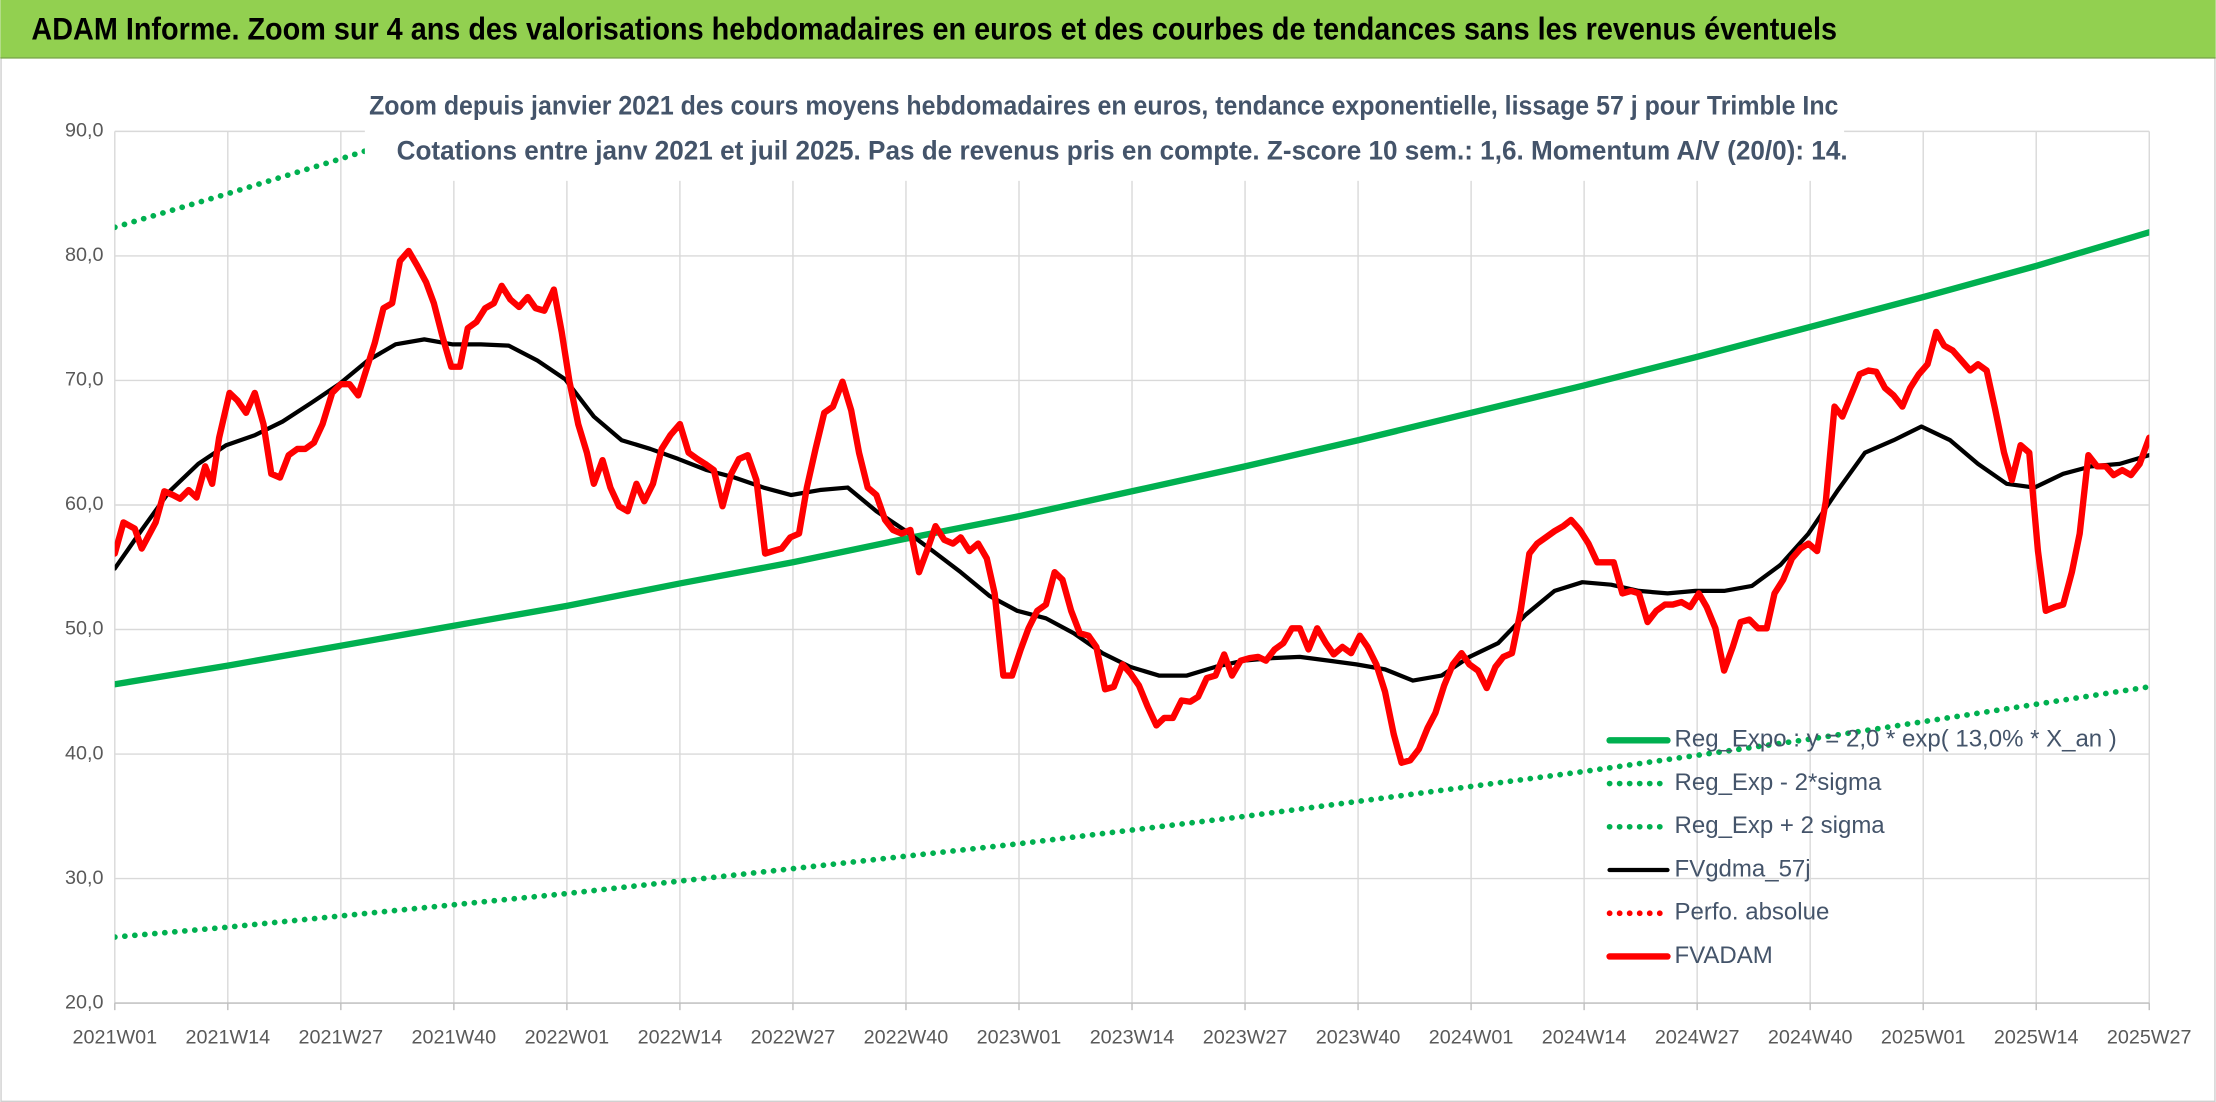  I want to click on y-tick-label: 50,0, so click(84, 629).